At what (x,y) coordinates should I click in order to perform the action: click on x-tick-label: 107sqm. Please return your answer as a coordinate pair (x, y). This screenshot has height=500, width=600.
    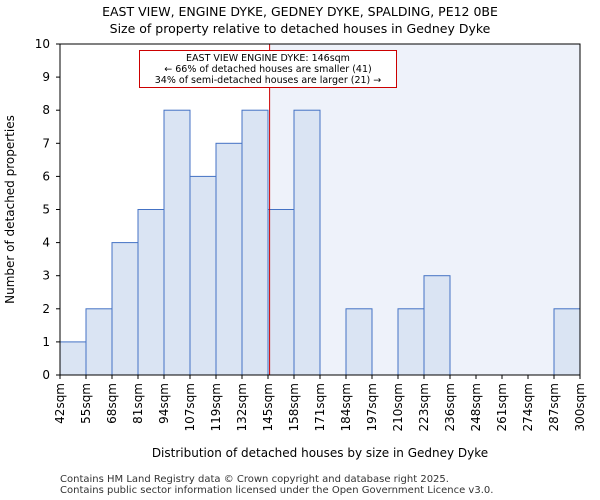
    Looking at the image, I should click on (190, 407).